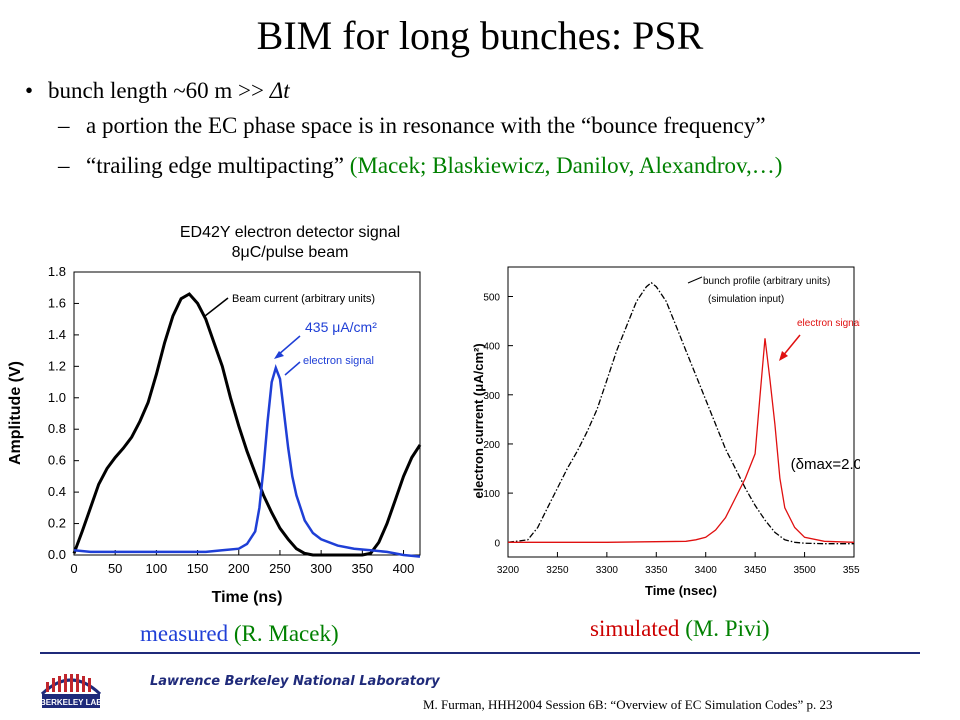 The height and width of the screenshot is (720, 960). I want to click on x-tick-label: 150, so click(198, 568).